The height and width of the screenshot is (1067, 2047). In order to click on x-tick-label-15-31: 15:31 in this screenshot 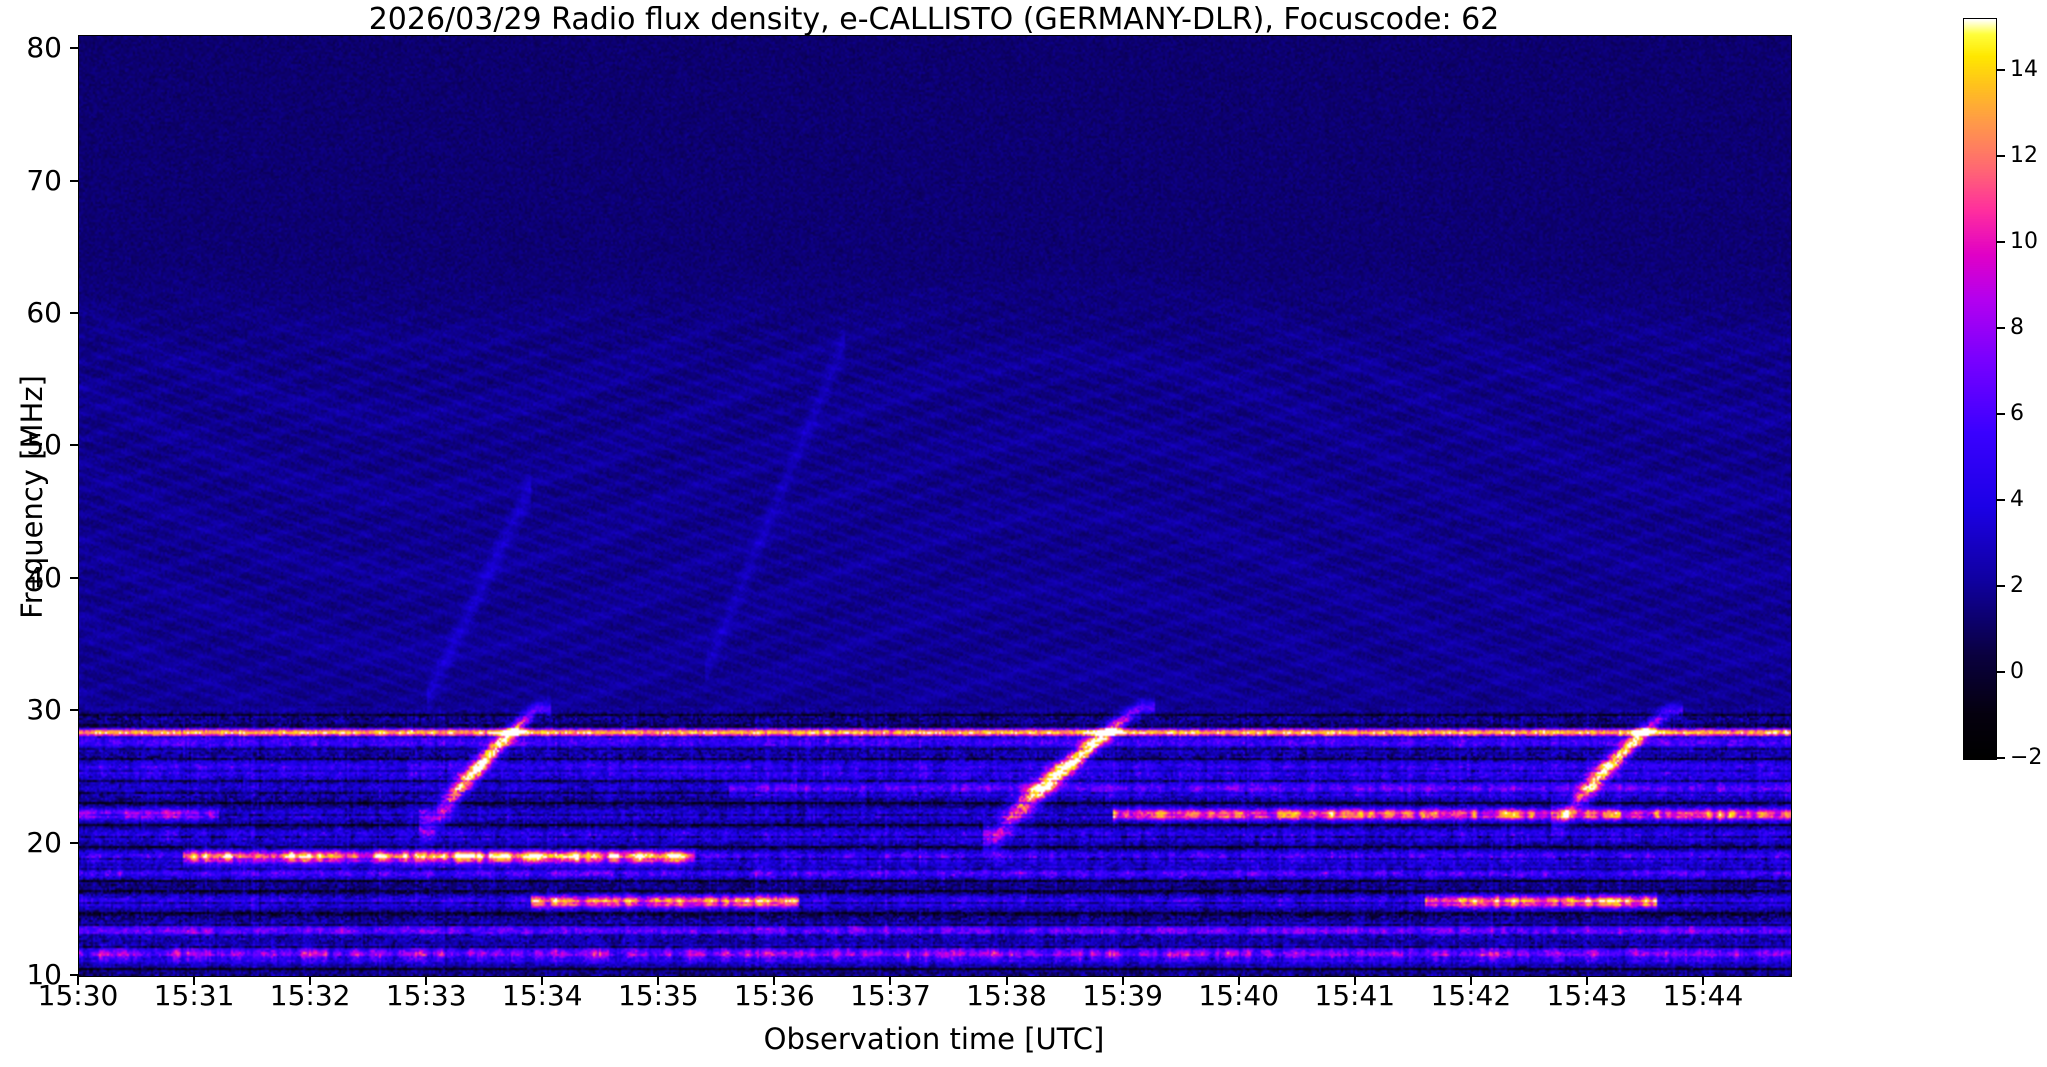, I will do `click(194, 995)`.